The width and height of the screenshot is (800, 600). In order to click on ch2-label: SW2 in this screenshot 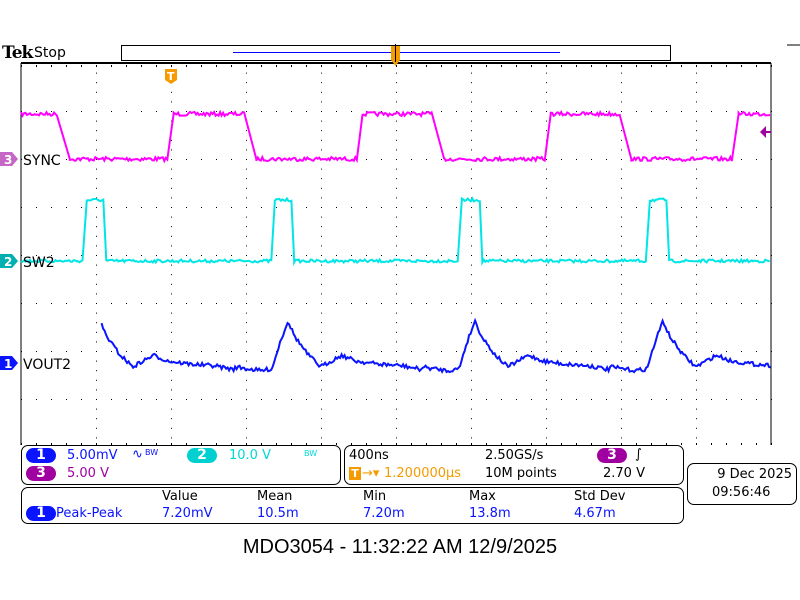, I will do `click(39, 263)`.